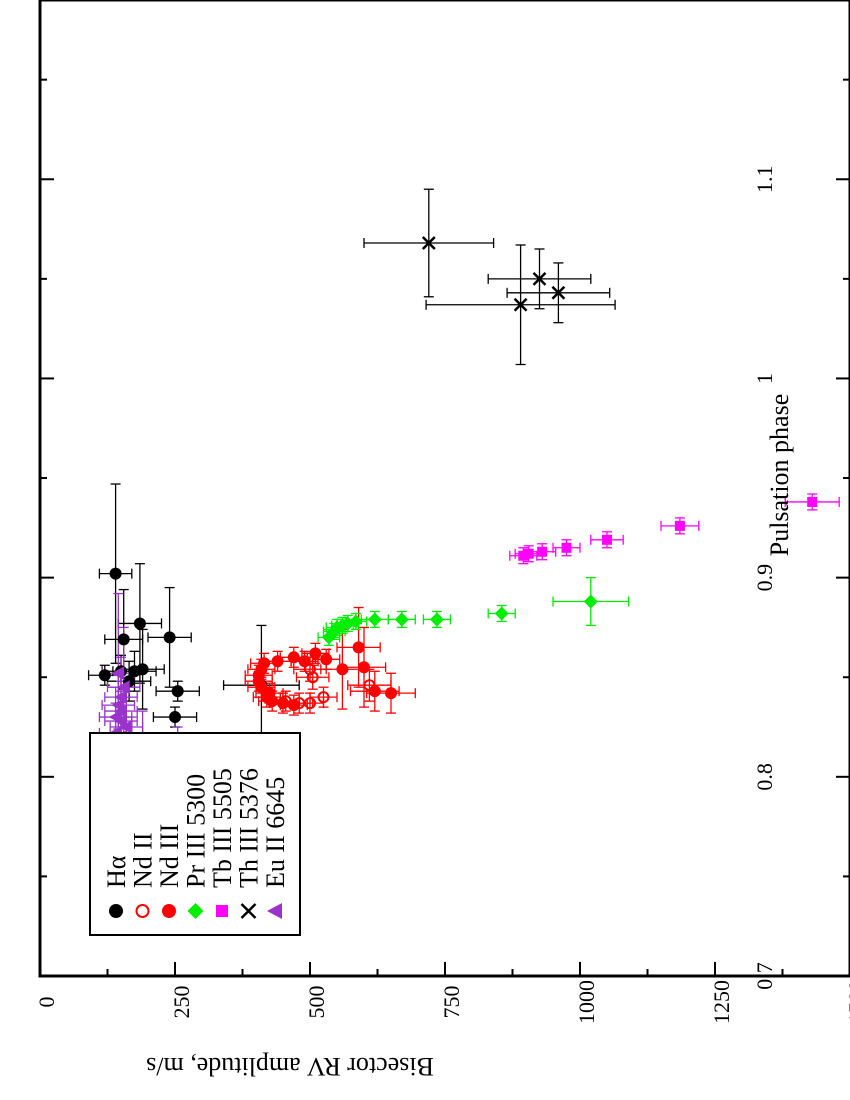 This screenshot has height=1100, width=850. Describe the element at coordinates (143, 860) in the screenshot. I see `legend-label-2: Nd II` at that location.